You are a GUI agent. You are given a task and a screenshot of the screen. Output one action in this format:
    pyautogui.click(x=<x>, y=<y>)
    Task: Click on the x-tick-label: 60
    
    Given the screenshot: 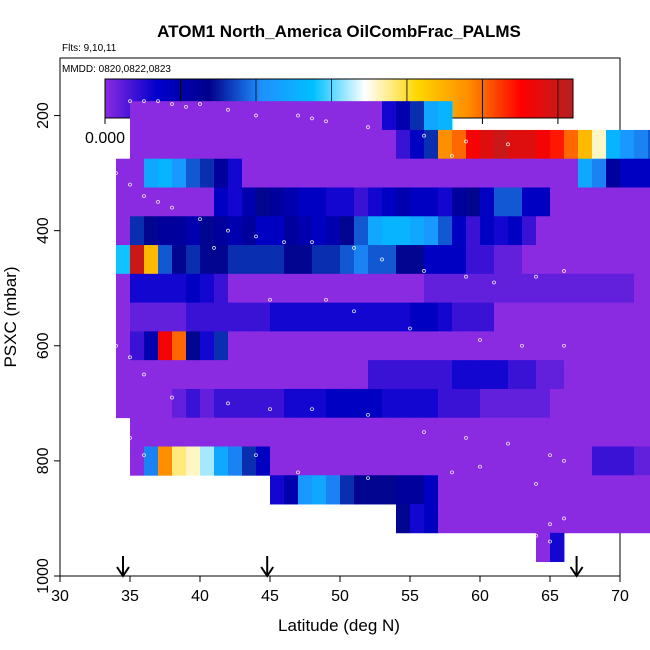 What is the action you would take?
    pyautogui.click(x=480, y=596)
    